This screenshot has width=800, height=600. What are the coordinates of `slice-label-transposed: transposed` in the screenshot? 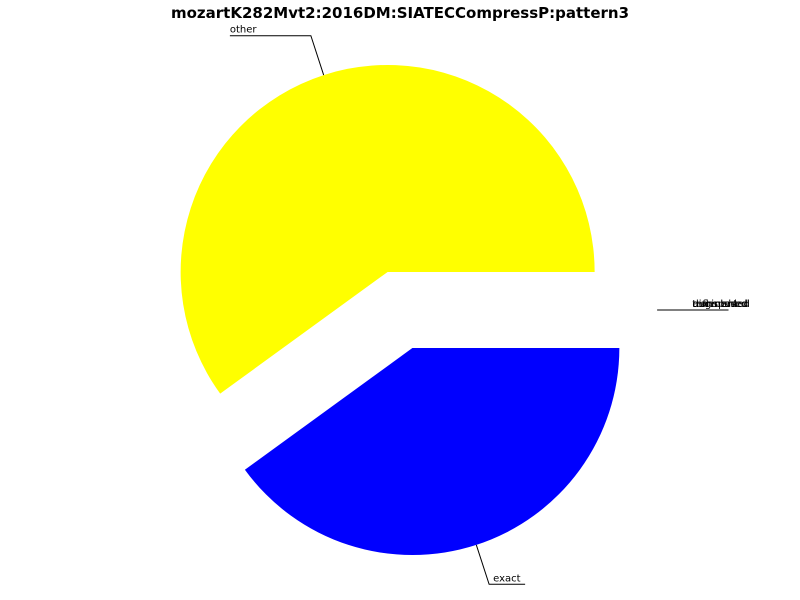 It's located at (720, 304).